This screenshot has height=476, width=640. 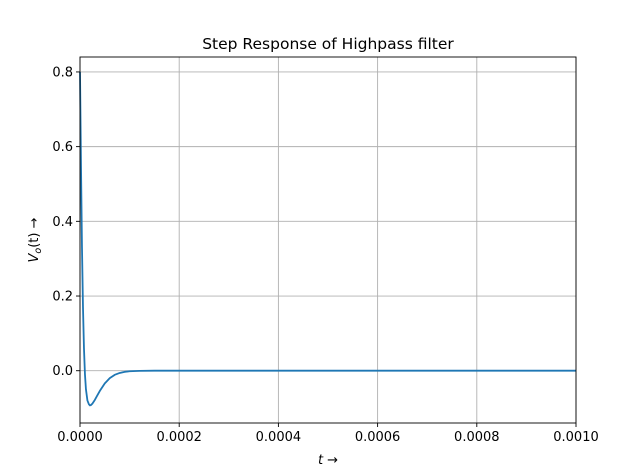 I want to click on y-axis-label-sub: o, so click(x=38, y=251).